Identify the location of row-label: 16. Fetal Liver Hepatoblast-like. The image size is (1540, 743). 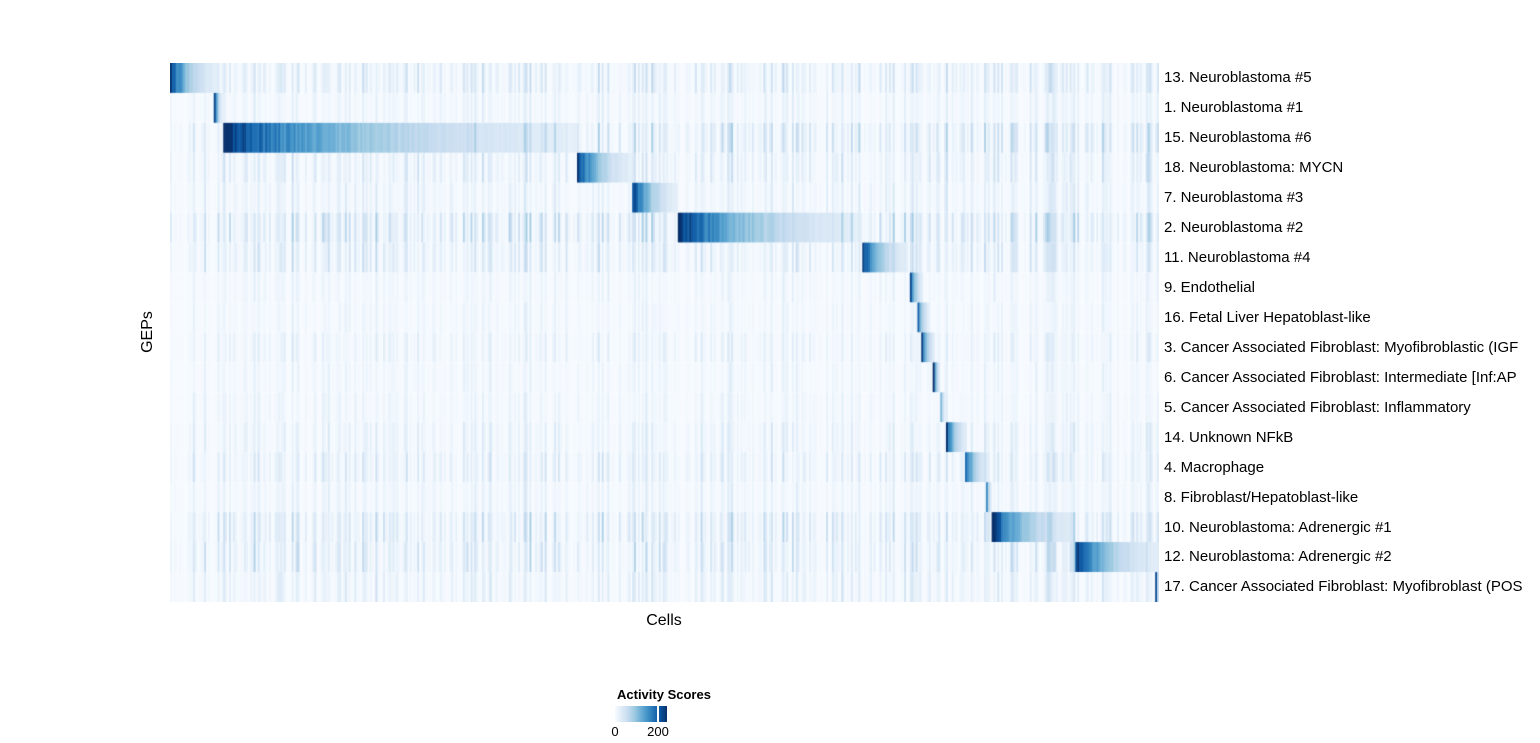
(1267, 317).